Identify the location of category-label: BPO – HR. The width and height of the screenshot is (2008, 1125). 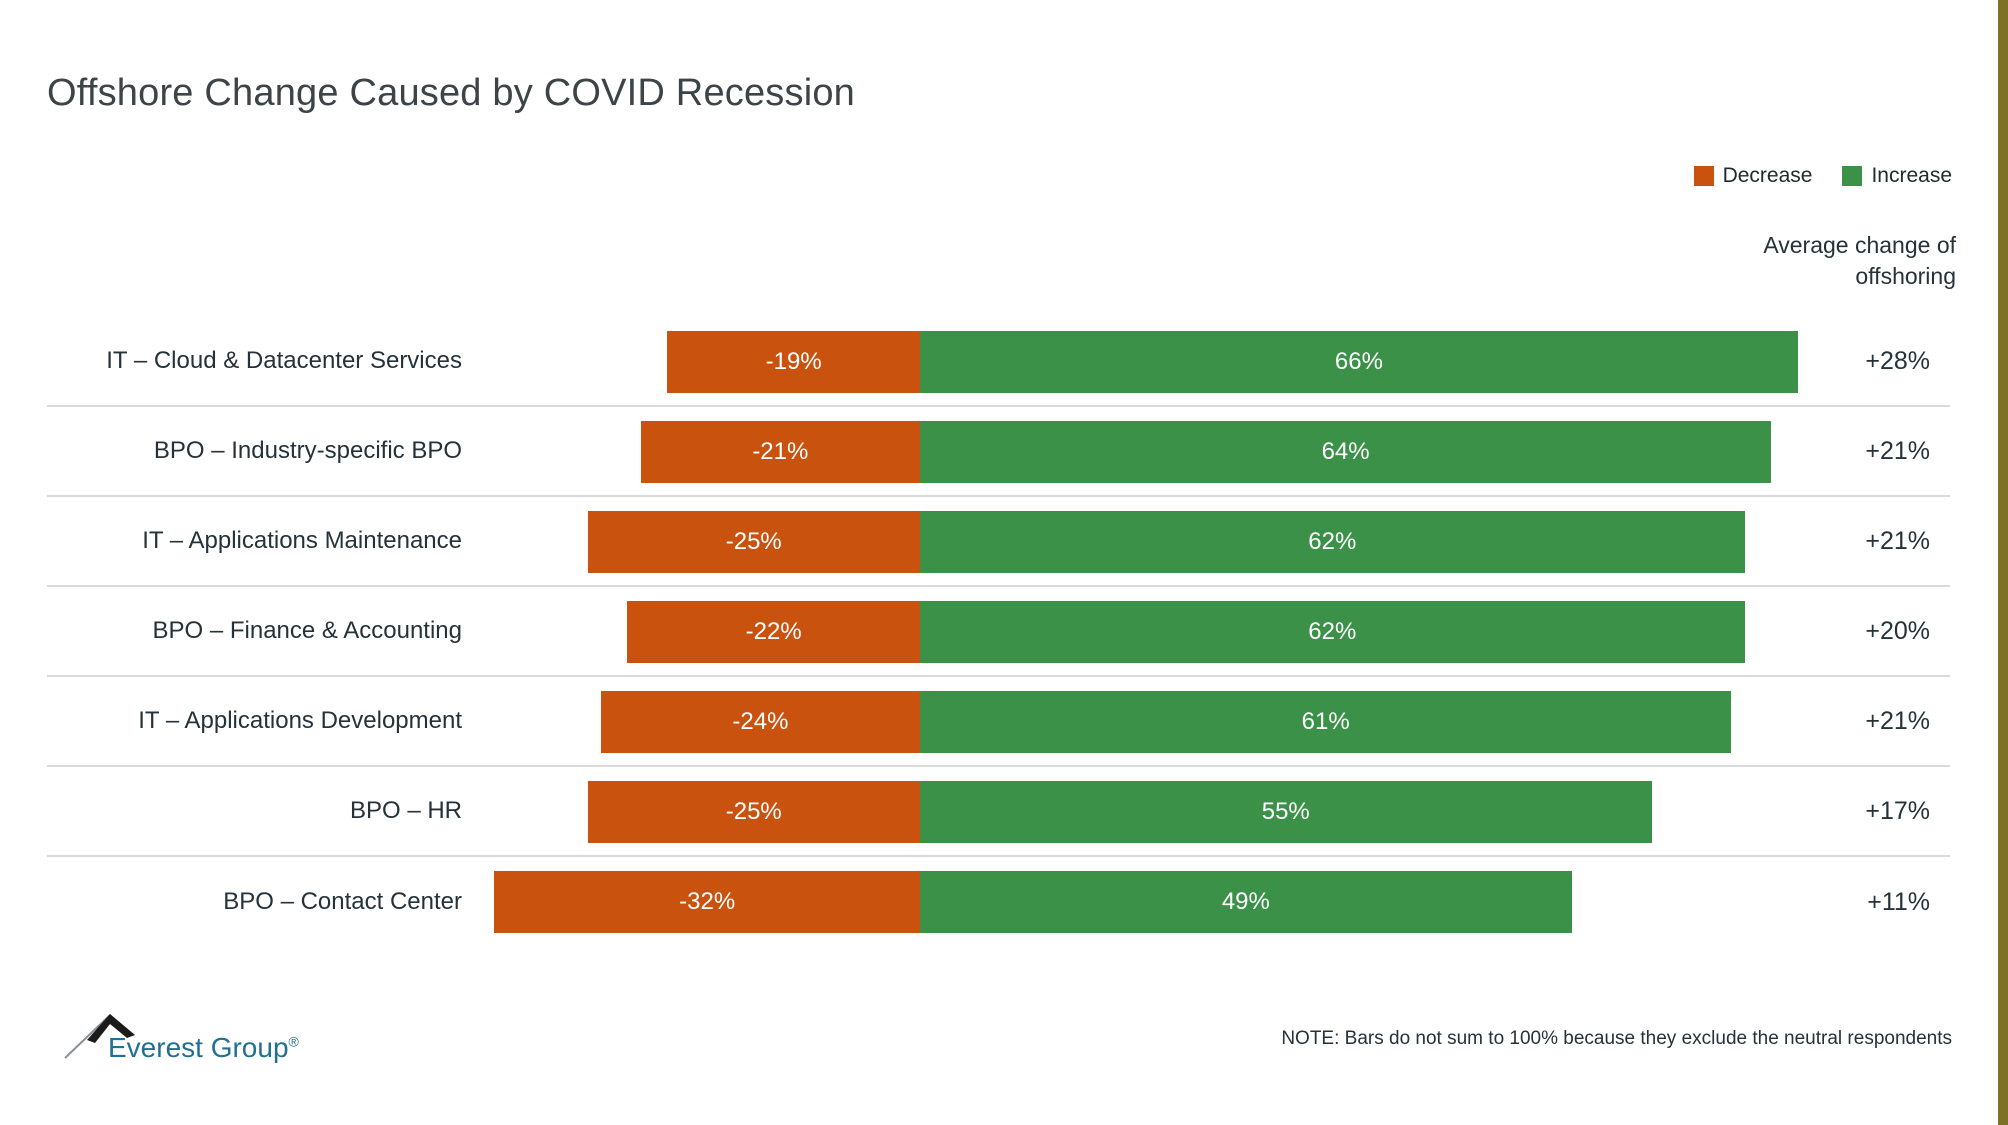
(405, 810).